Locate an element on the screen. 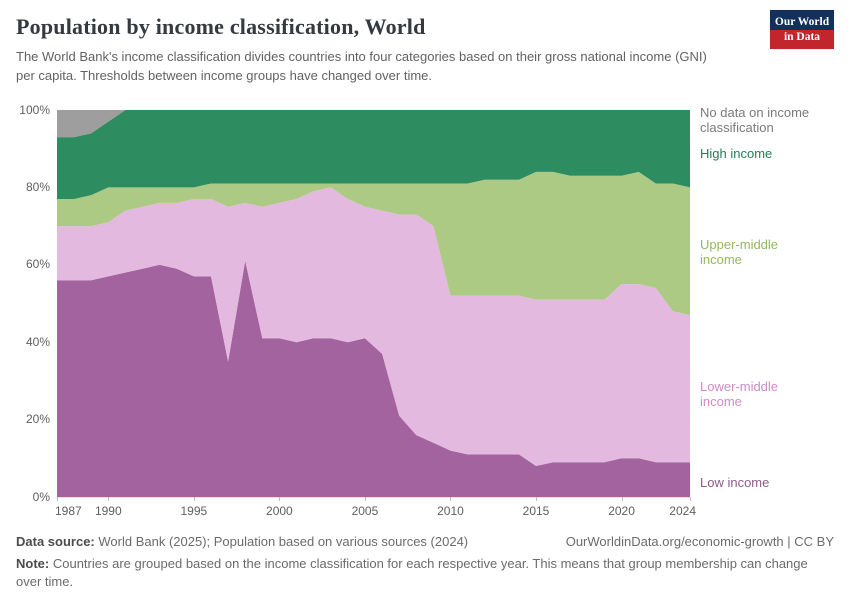 This screenshot has height=600, width=850. series-label-no-data: No data on income classification is located at coordinates (755, 120).